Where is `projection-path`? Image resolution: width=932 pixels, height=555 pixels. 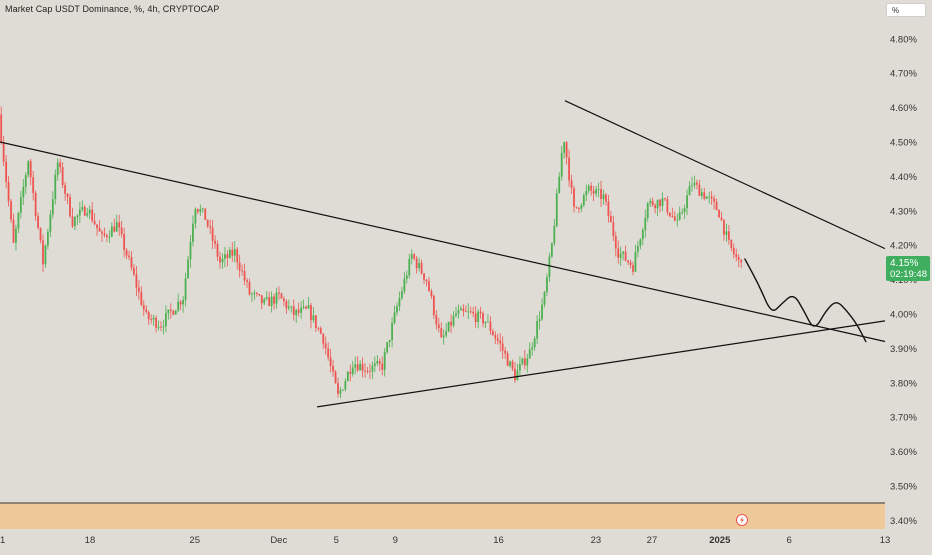 projection-path is located at coordinates (805, 300).